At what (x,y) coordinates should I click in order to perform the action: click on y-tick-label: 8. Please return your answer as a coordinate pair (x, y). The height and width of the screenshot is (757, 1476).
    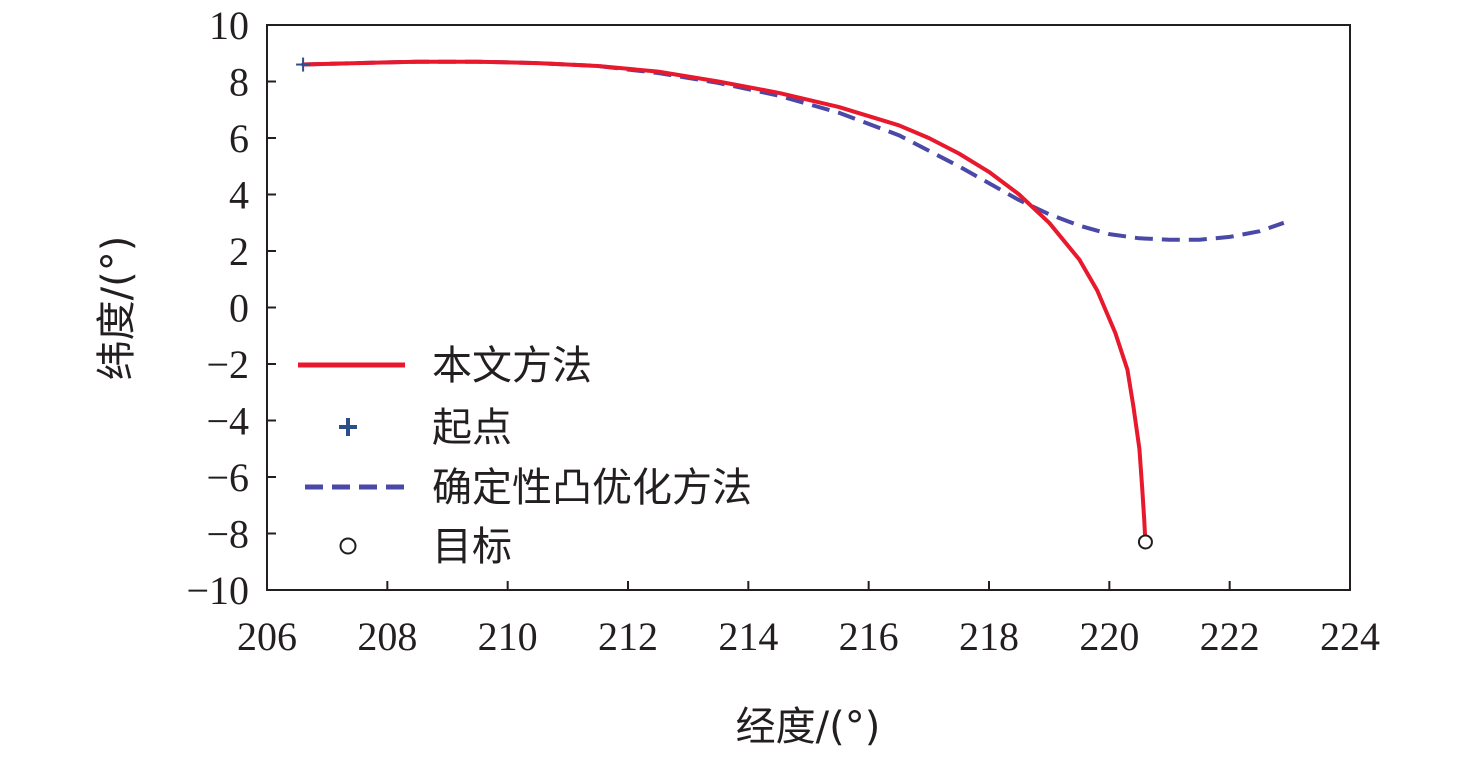
    Looking at the image, I should click on (239, 82).